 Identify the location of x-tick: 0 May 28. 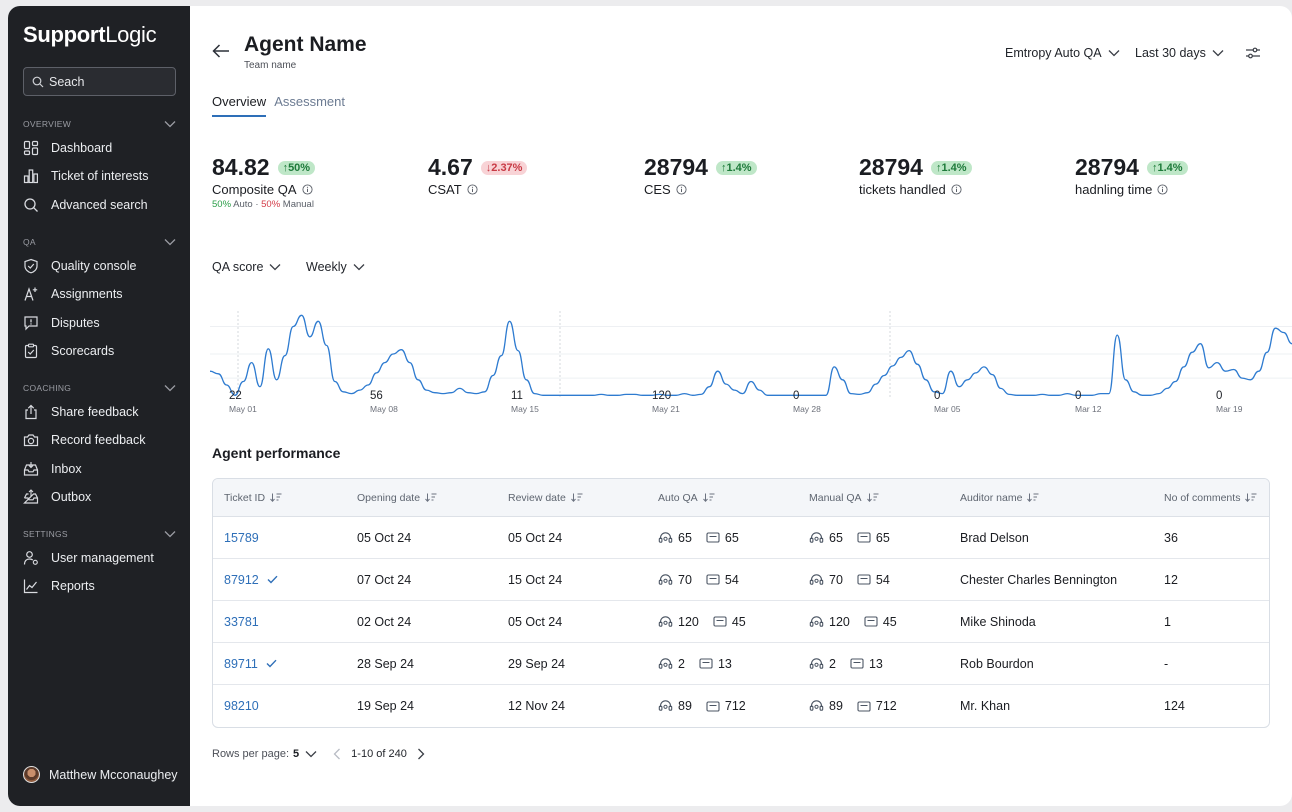
(807, 402).